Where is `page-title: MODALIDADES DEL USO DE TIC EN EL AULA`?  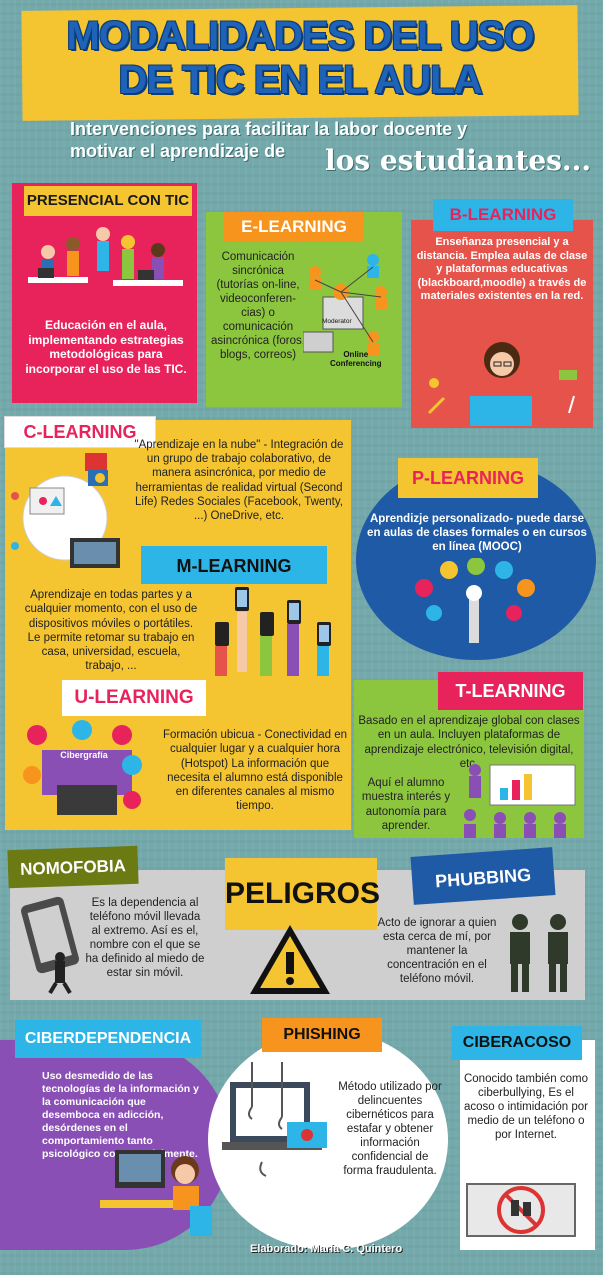
page-title: MODALIDADES DEL USO DE TIC EN EL AULA is located at coordinates (300, 58).